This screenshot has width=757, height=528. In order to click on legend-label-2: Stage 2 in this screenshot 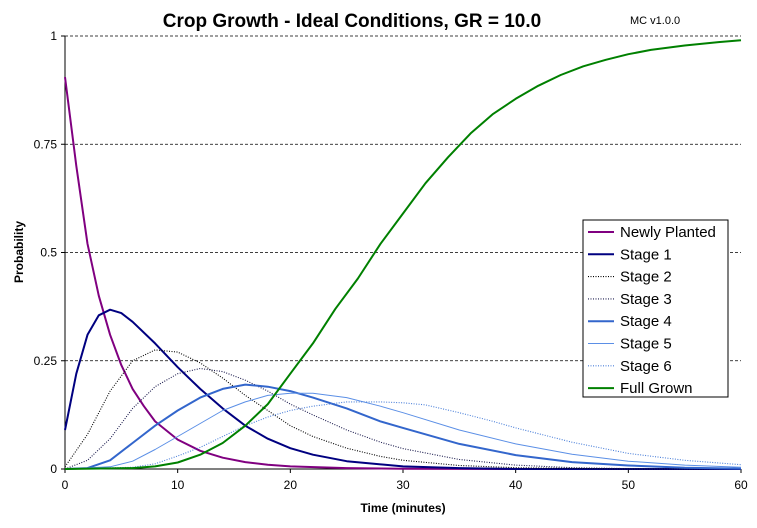, I will do `click(646, 277)`.